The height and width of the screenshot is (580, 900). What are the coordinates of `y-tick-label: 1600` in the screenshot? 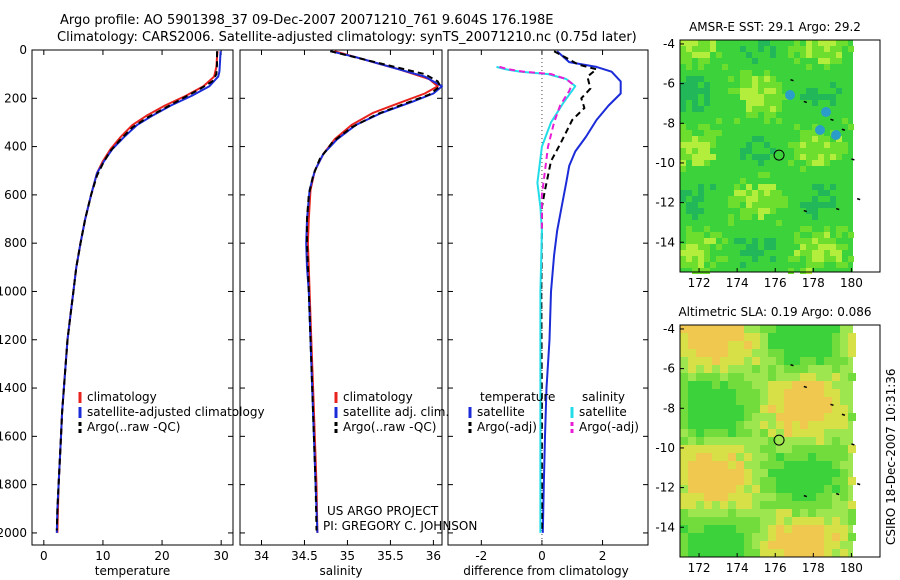 It's located at (13, 436).